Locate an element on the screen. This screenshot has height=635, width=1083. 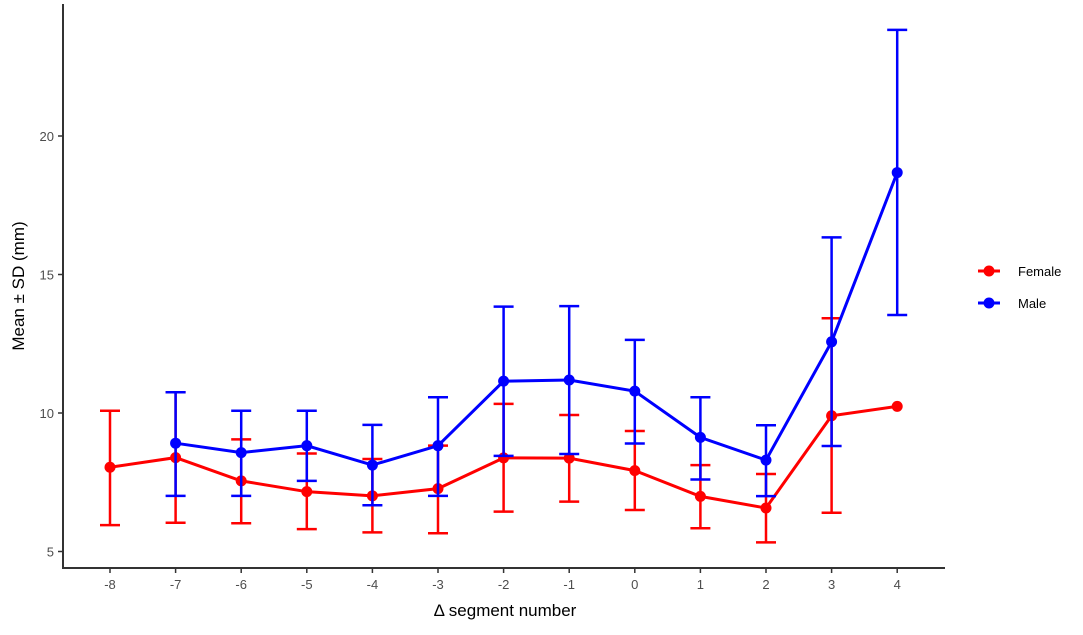
x-tick-label: 4 is located at coordinates (897, 584).